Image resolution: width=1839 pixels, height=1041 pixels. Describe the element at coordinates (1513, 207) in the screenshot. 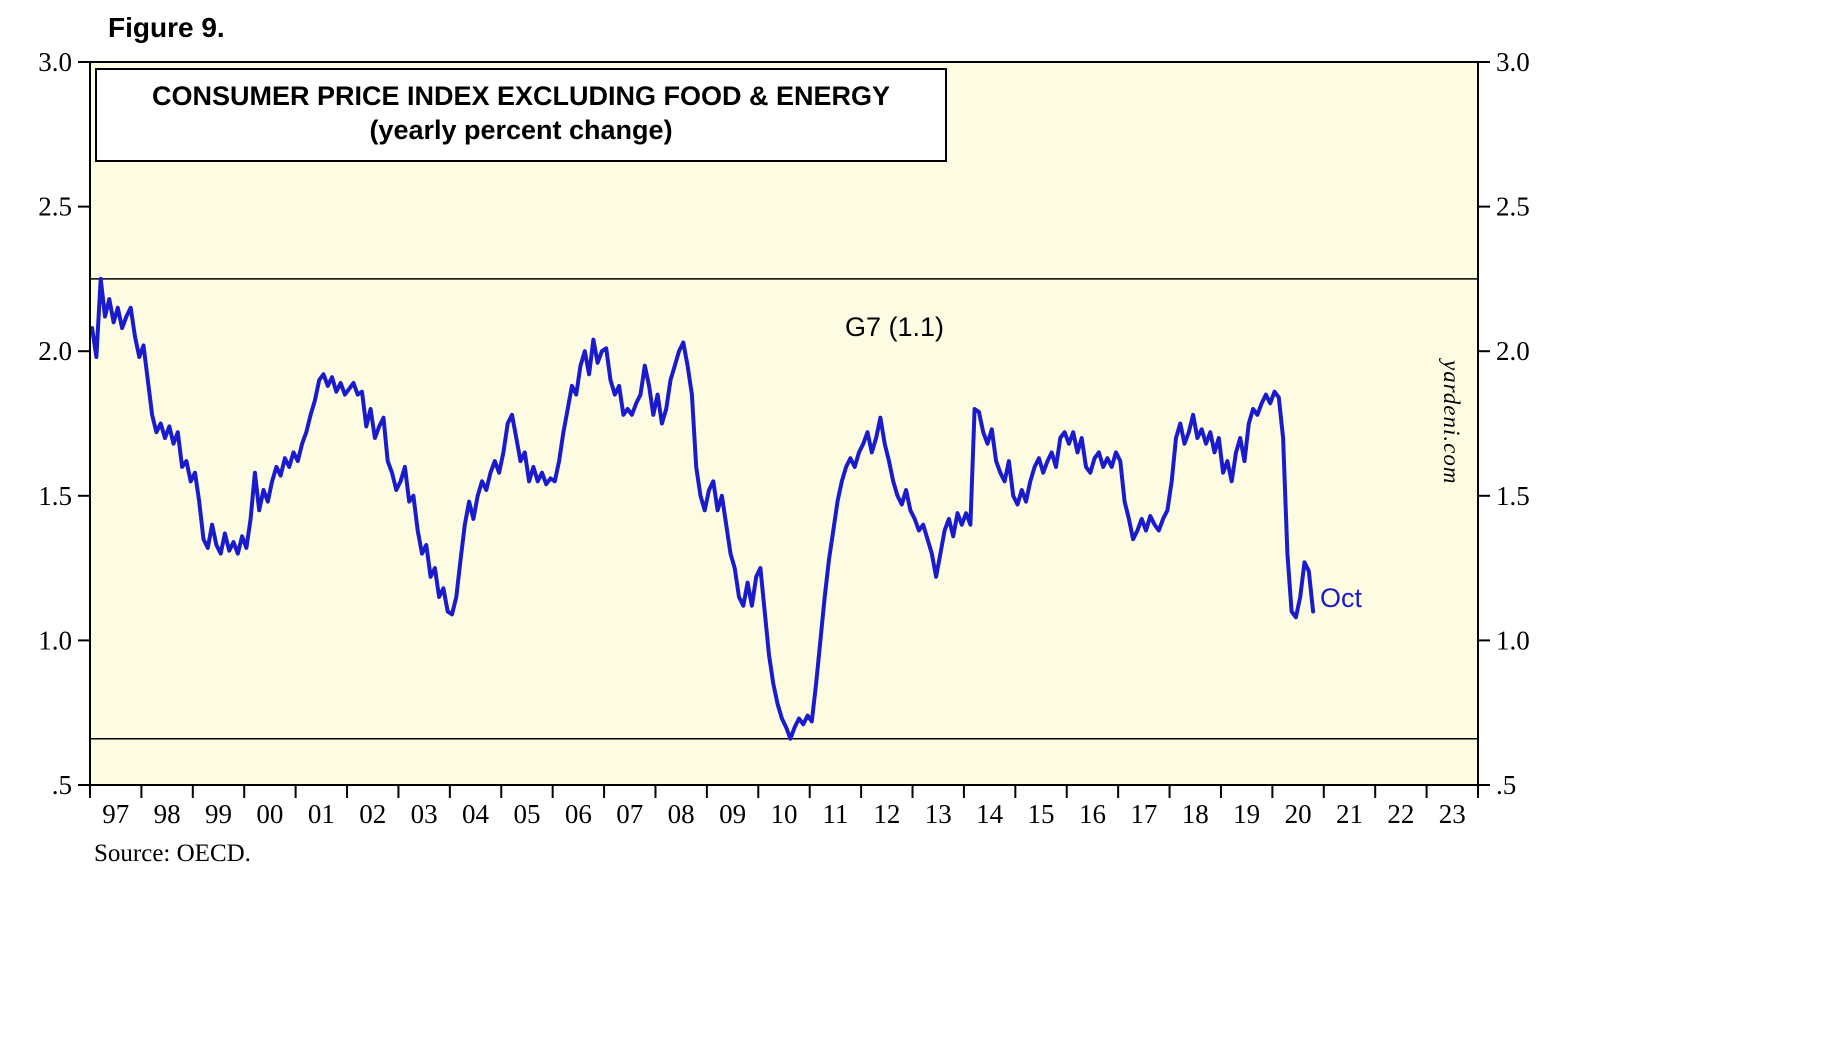

I see `y-axis-label-right: 2.5` at that location.